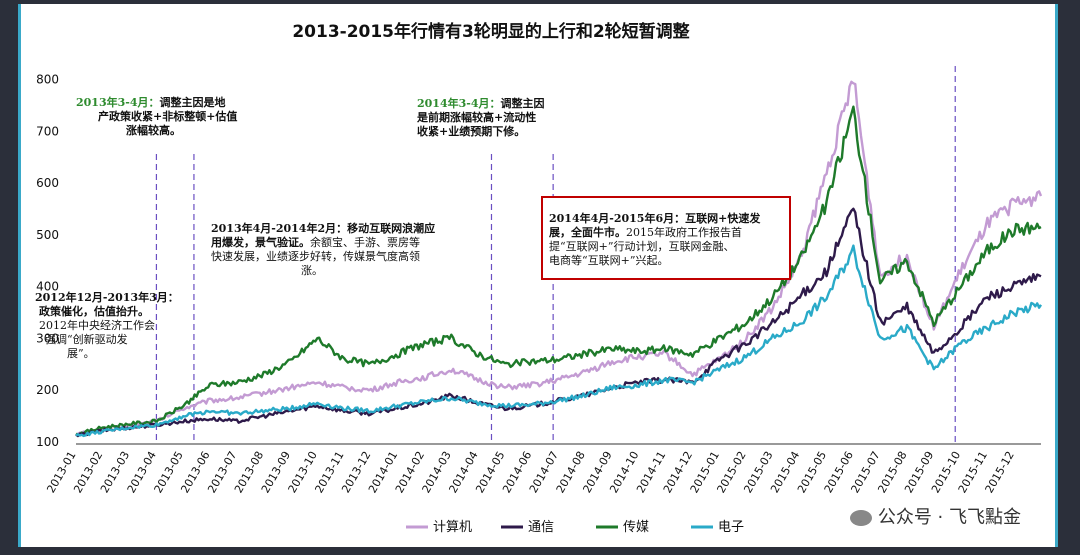  I want to click on watermark: 公众号 · 飞飞點金, so click(935, 516).